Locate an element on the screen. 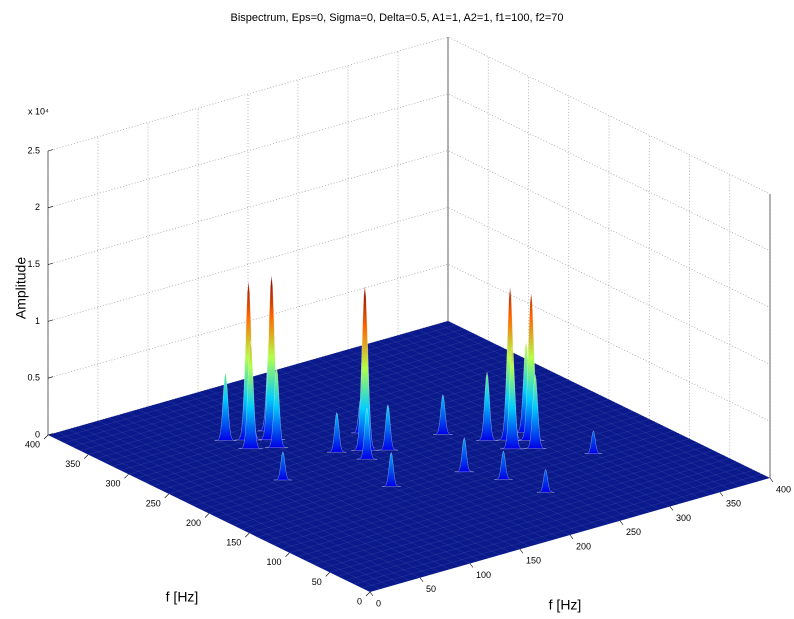 The width and height of the screenshot is (794, 619). x-tick-label: 100 is located at coordinates (483, 575).